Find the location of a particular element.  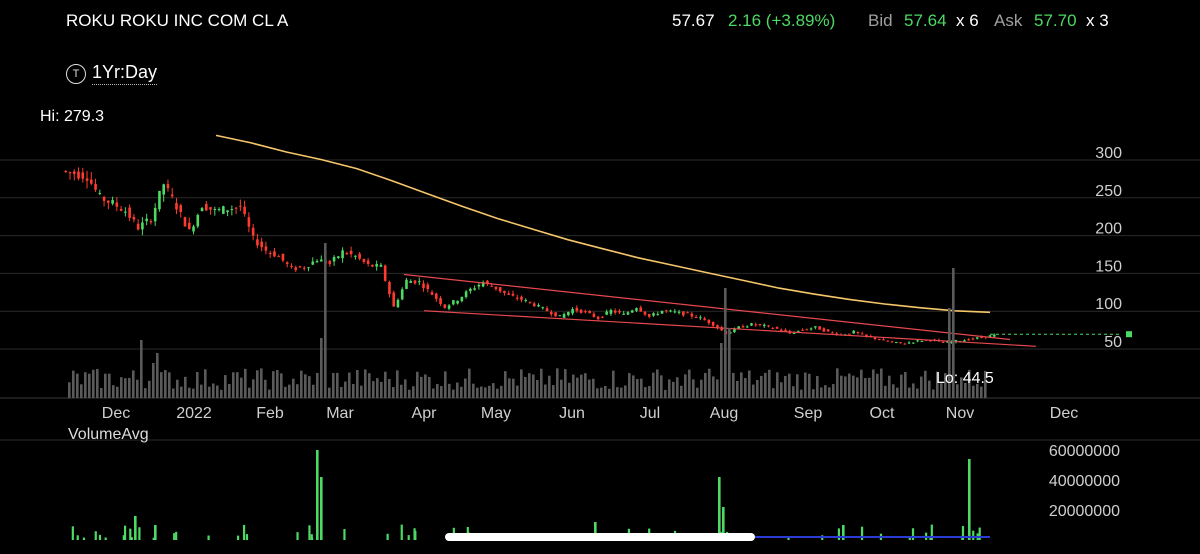

y-tick-label: 250 is located at coordinates (1108, 191).